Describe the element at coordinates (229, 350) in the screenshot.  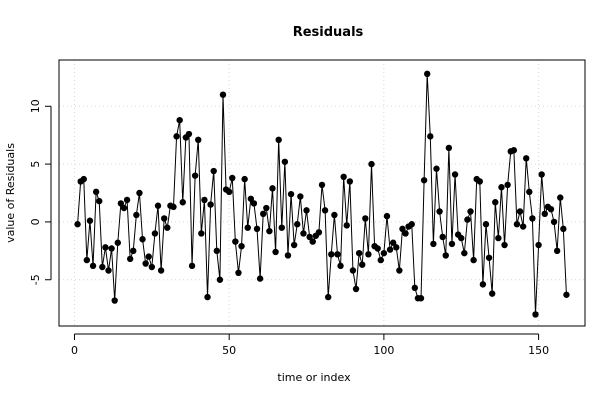
I see `x-tick-label: 50` at that location.